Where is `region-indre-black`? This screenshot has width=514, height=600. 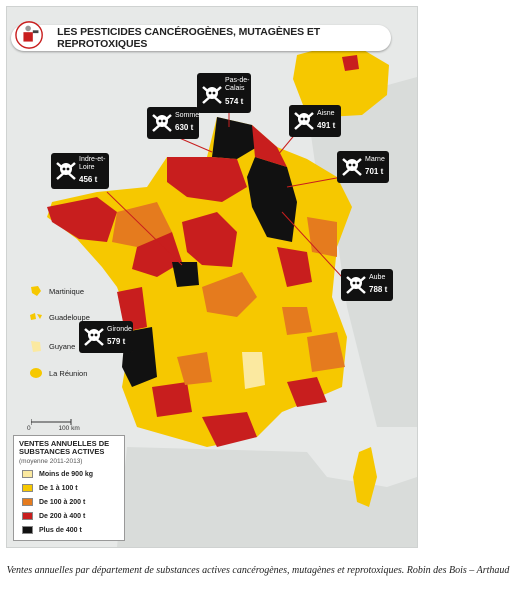 region-indre-black is located at coordinates (185, 274).